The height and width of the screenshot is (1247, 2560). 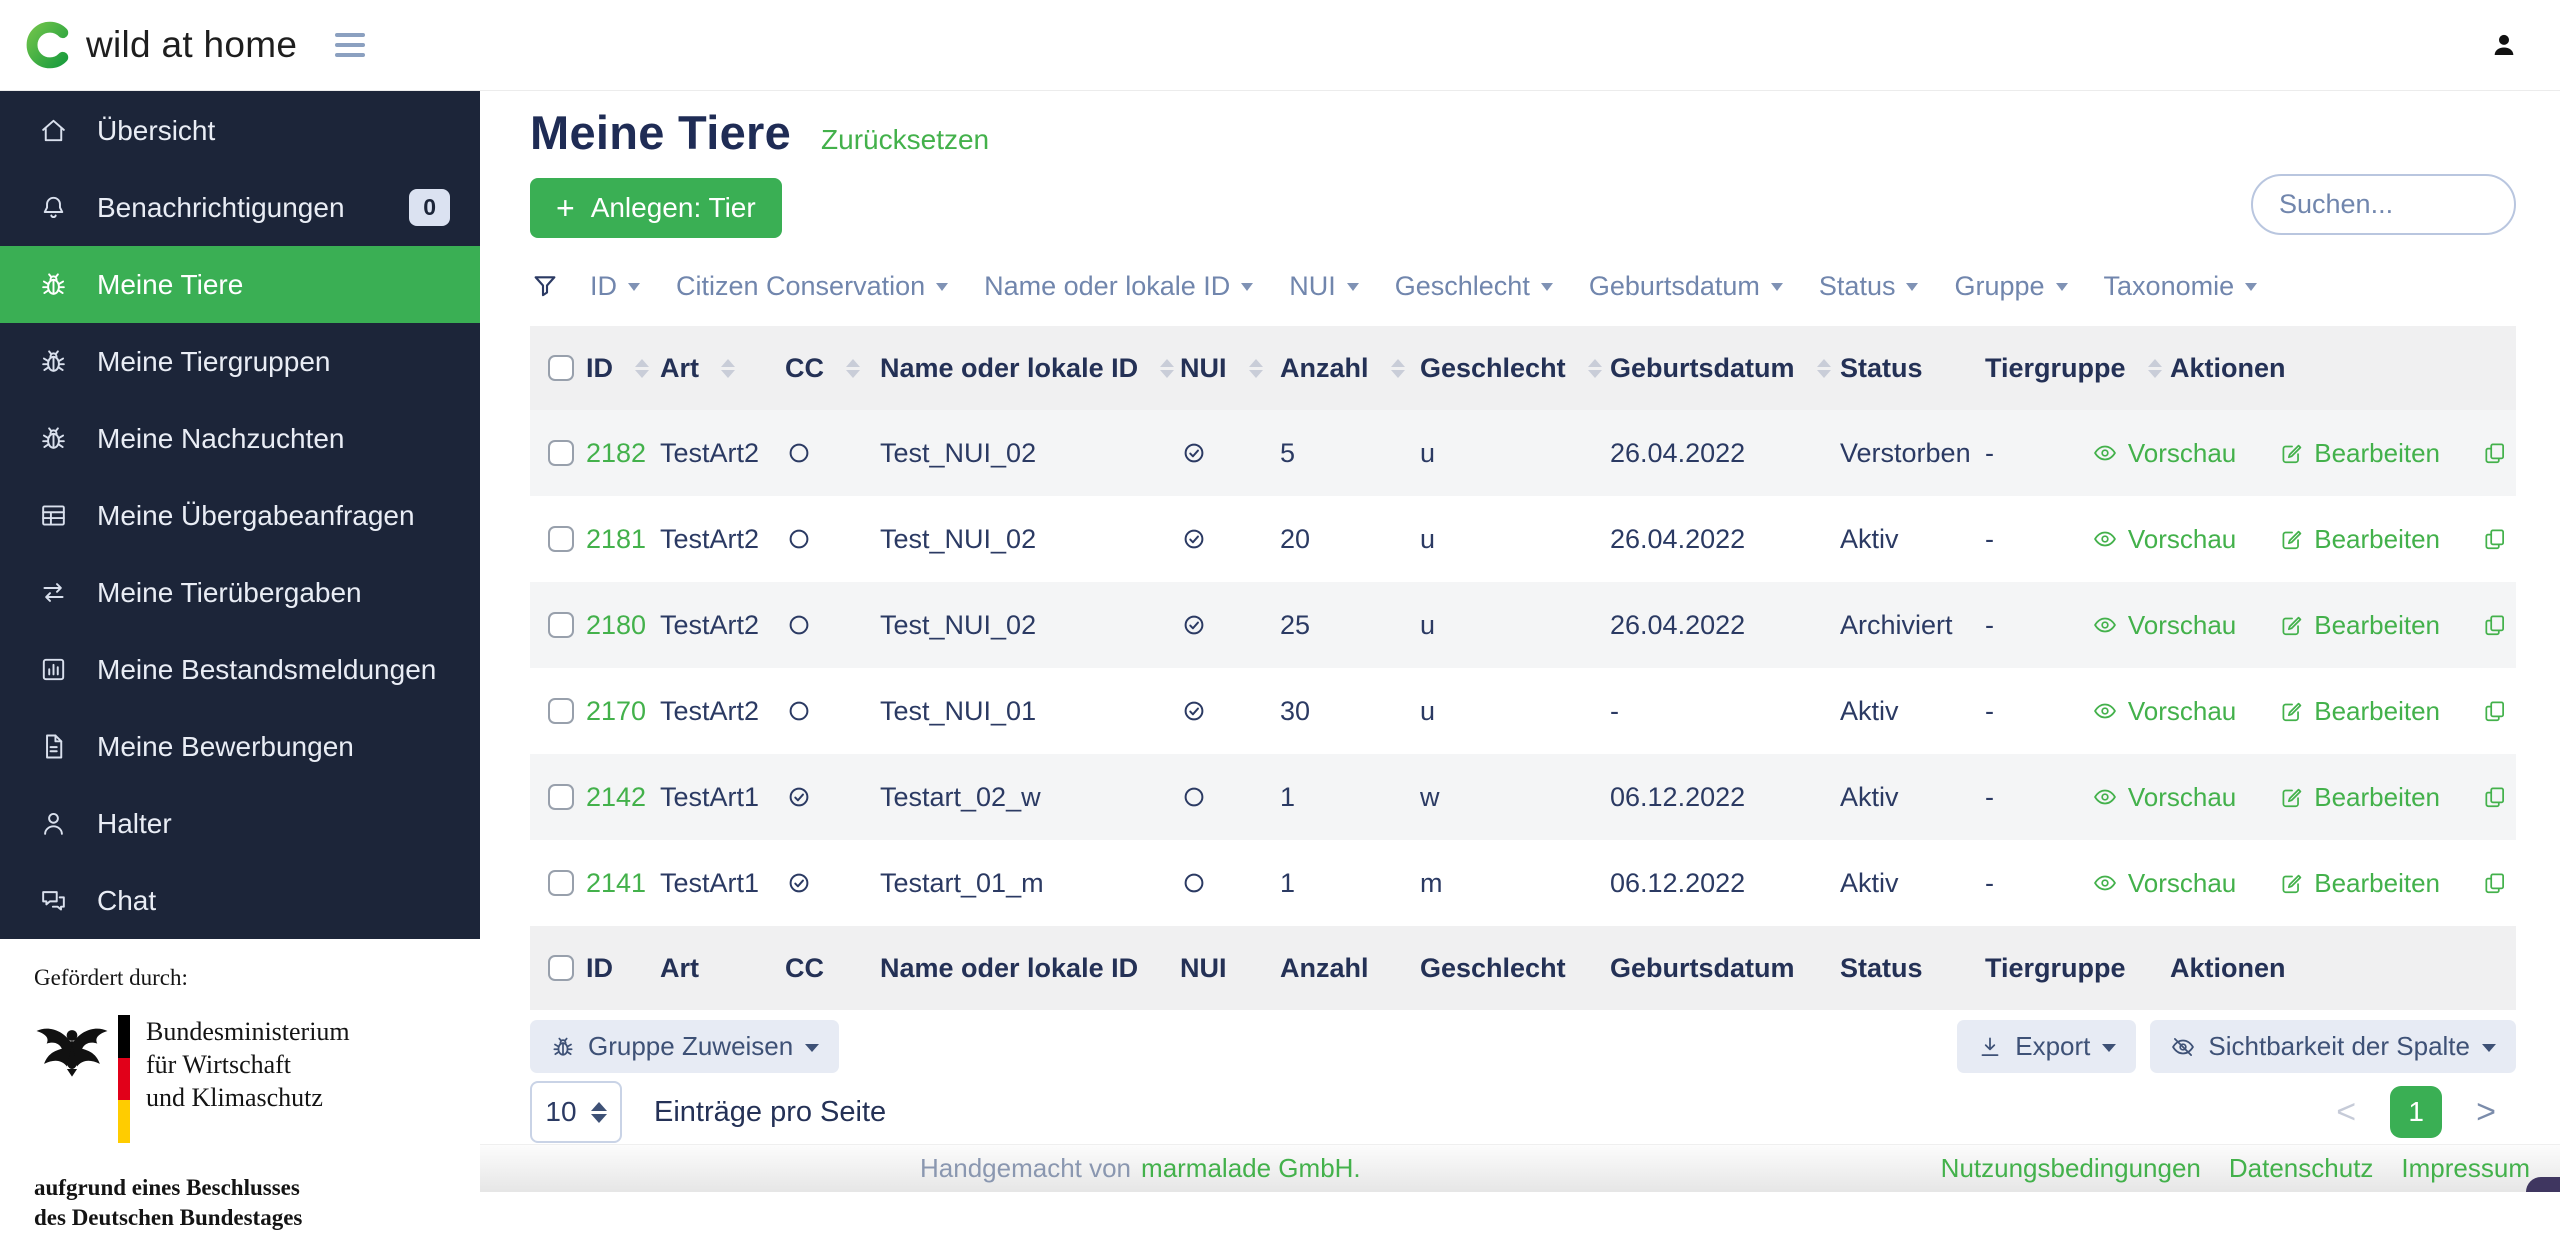 I want to click on pagination-next-button: >, so click(x=2486, y=1112).